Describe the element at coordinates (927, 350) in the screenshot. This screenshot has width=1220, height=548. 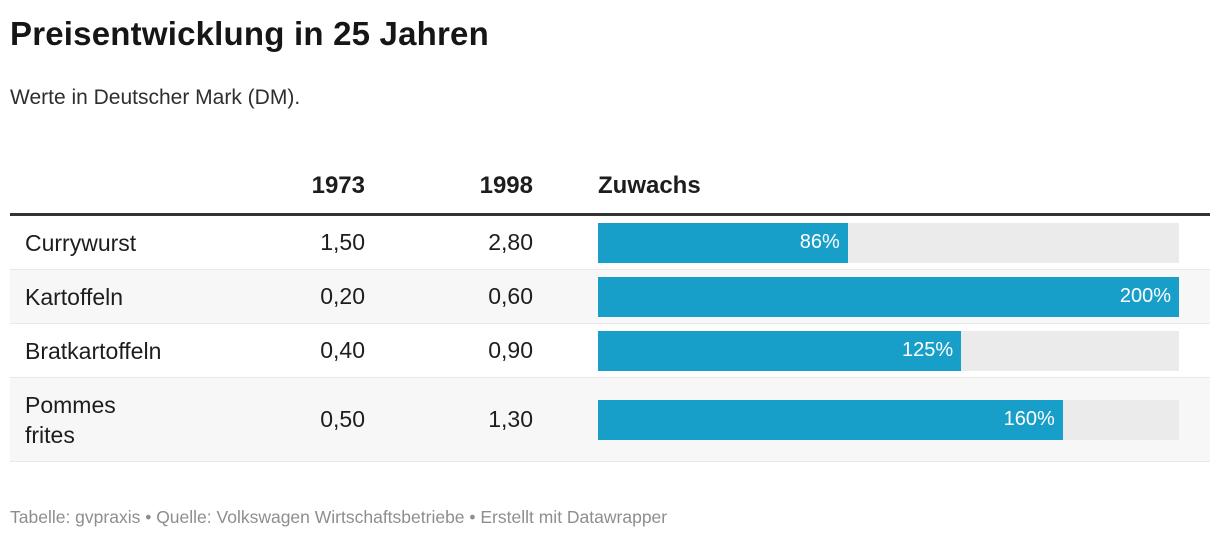
I see `zuwachs-bar-label: 125%` at that location.